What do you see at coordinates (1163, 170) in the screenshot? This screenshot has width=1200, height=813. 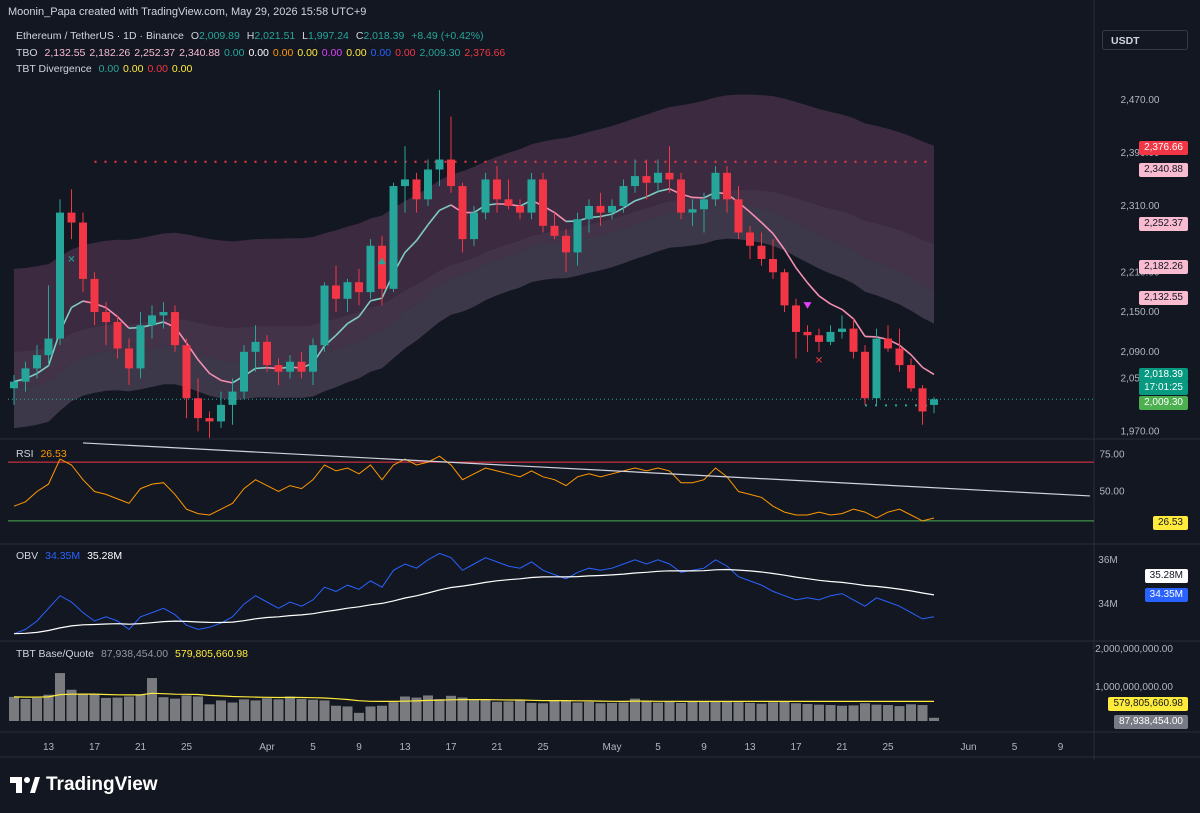 I see `band1-price-label: 2,340.88` at bounding box center [1163, 170].